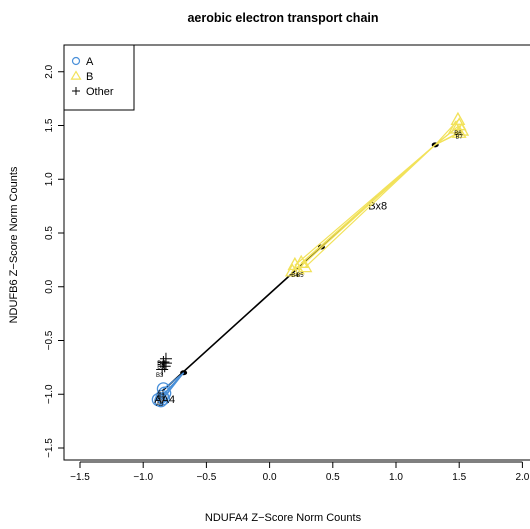 This screenshot has width=530, height=529. I want to click on point-label: B6, so click(458, 134).